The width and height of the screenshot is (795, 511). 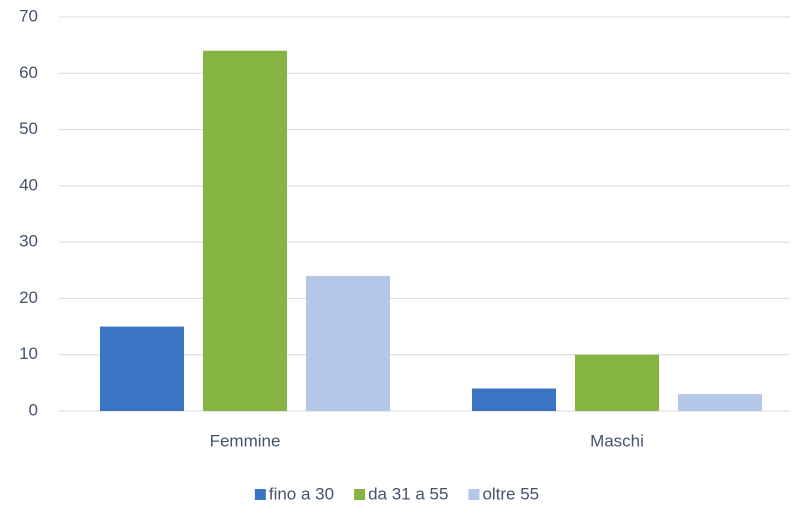 What do you see at coordinates (617, 440) in the screenshot?
I see `x-tick-label: Maschi` at bounding box center [617, 440].